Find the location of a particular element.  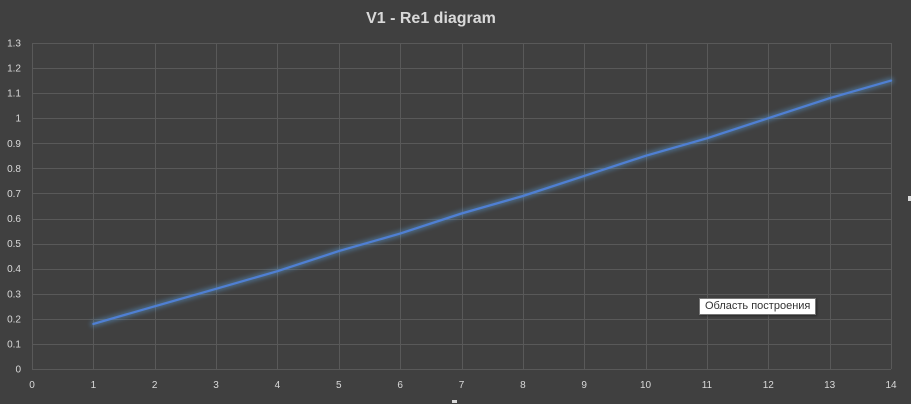

x-tick-label: 4 is located at coordinates (278, 385).